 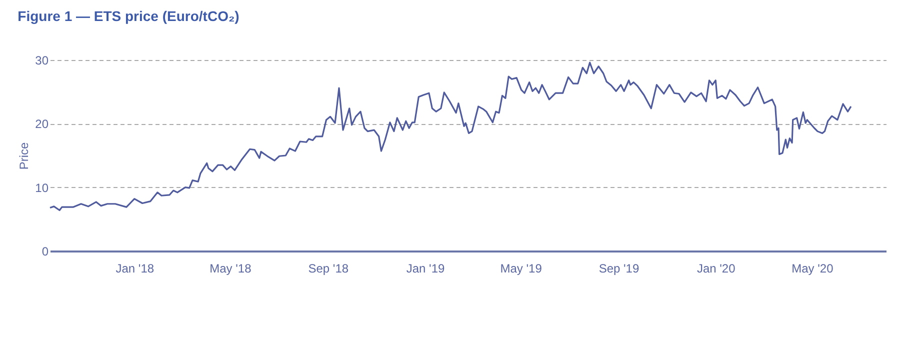 What do you see at coordinates (42, 61) in the screenshot?
I see `y-tick-label: 30` at bounding box center [42, 61].